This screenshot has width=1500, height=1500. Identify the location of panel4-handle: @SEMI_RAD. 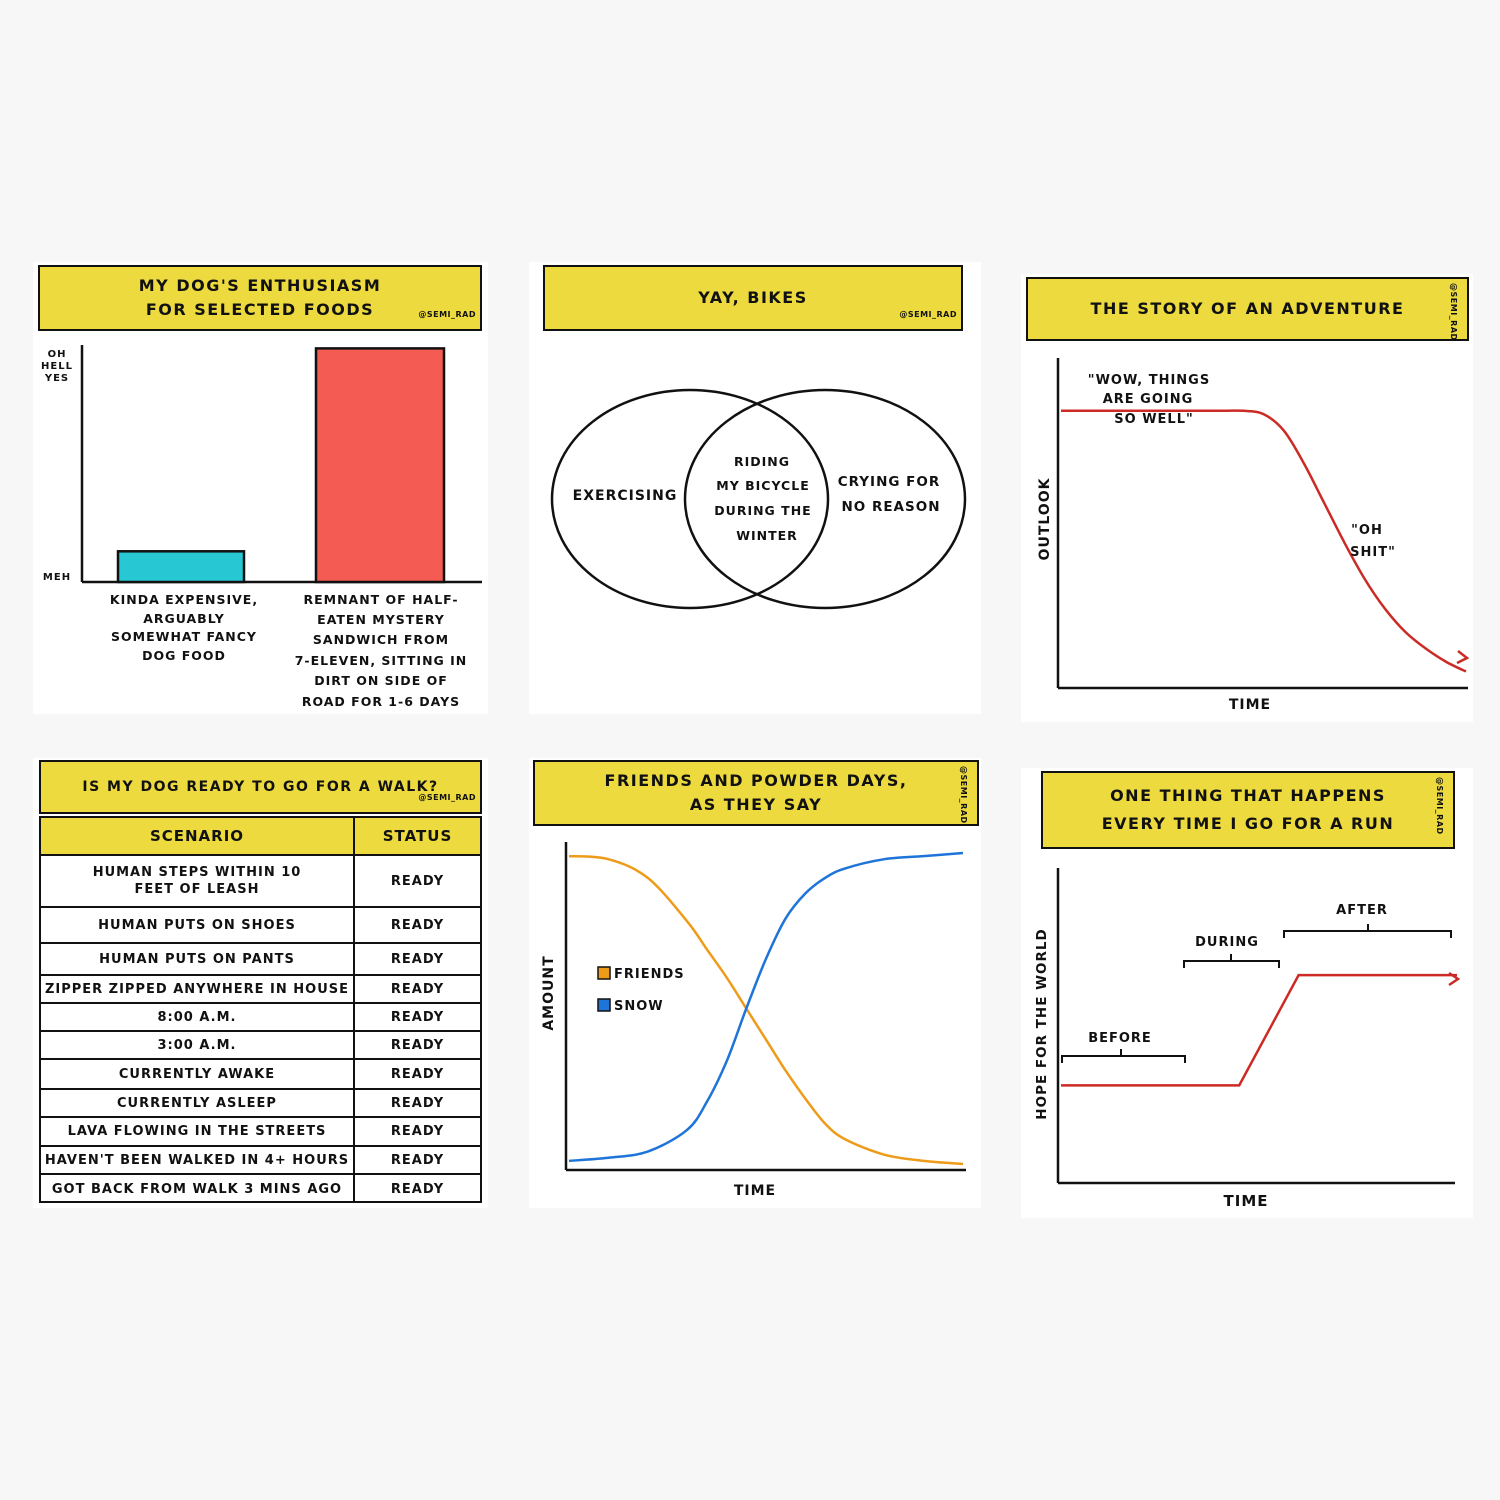
(447, 797).